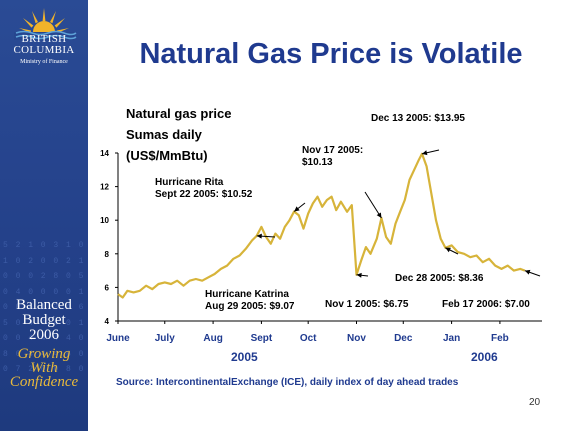 The height and width of the screenshot is (431, 575). What do you see at coordinates (118, 338) in the screenshot?
I see `x-tick-label: June` at bounding box center [118, 338].